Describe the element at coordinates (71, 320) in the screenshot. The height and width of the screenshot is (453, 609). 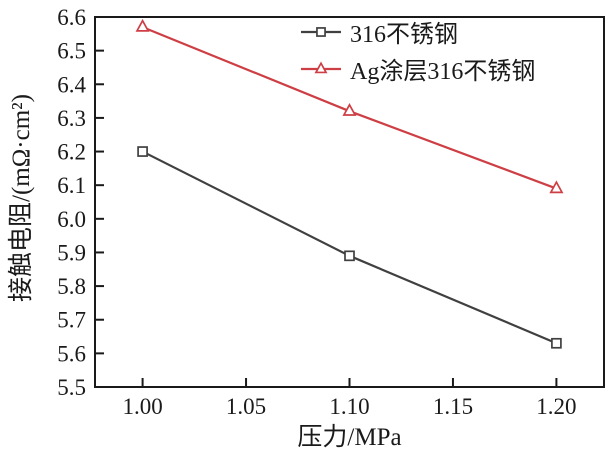
I see `y-tick-label: 5.7` at that location.